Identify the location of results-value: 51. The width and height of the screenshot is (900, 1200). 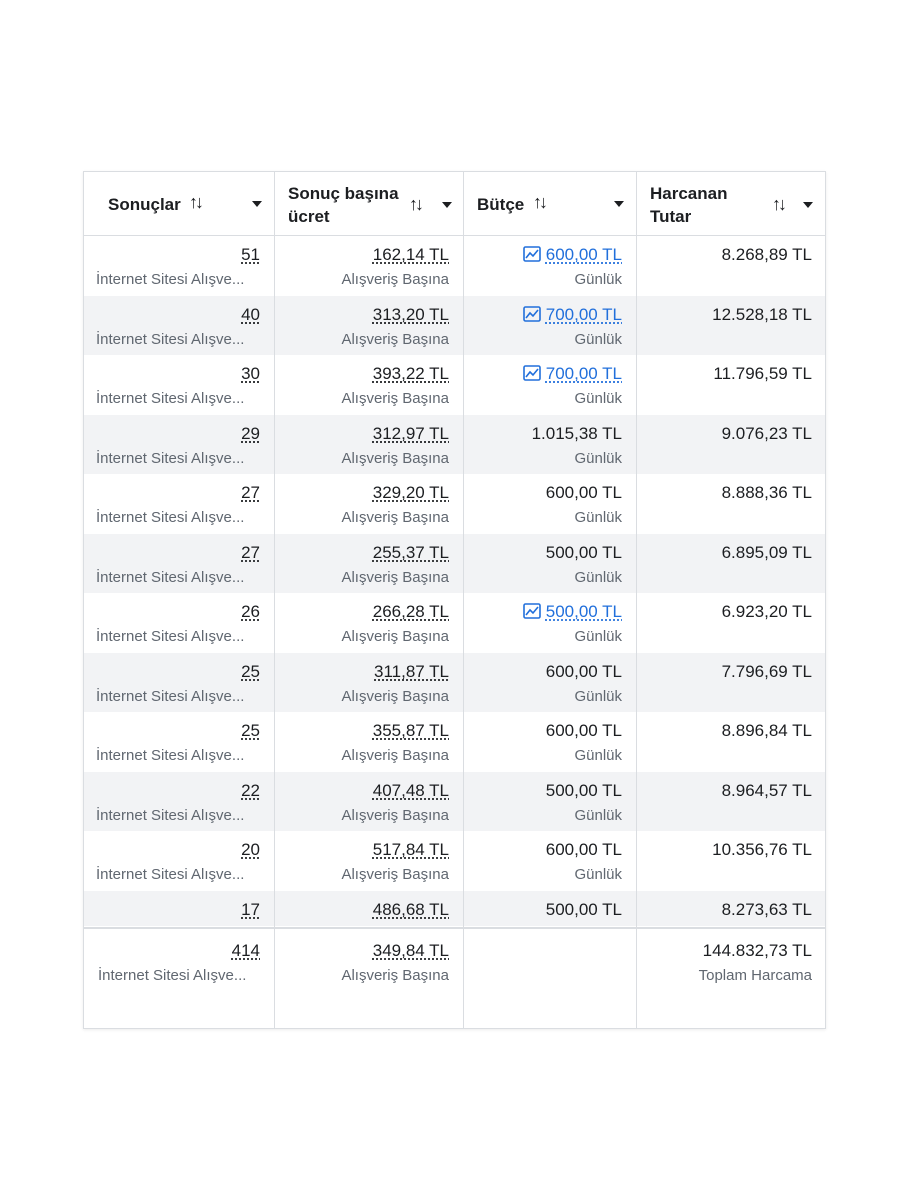
(250, 254).